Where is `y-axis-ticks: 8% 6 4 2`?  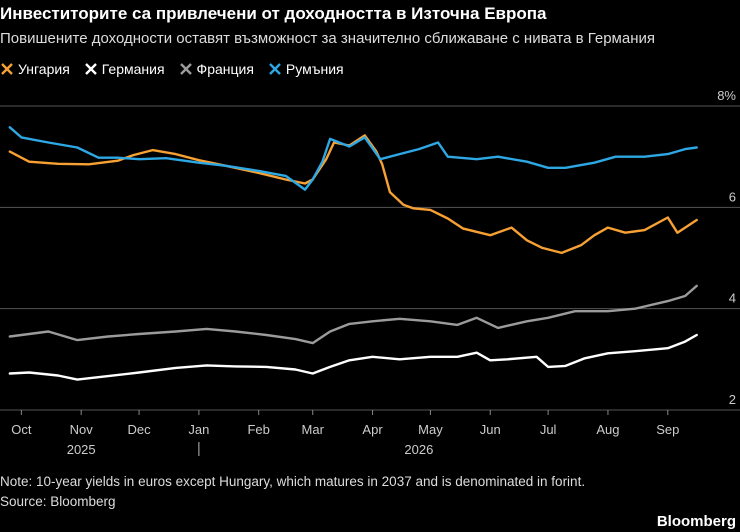 y-axis-ticks: 8% 6 4 2 is located at coordinates (726, 247).